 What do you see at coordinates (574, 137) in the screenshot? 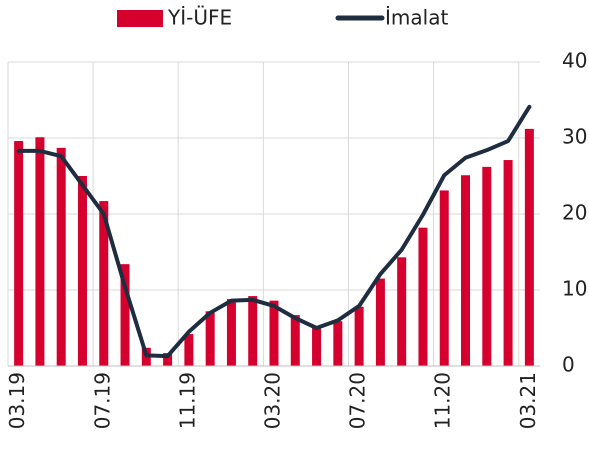
I see `y-tick-label: 30` at bounding box center [574, 137].